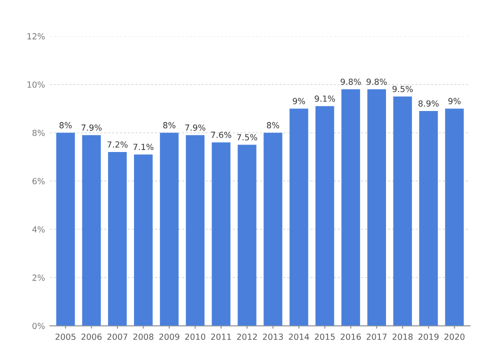  What do you see at coordinates (118, 144) in the screenshot?
I see `data-label: 7.2%` at bounding box center [118, 144].